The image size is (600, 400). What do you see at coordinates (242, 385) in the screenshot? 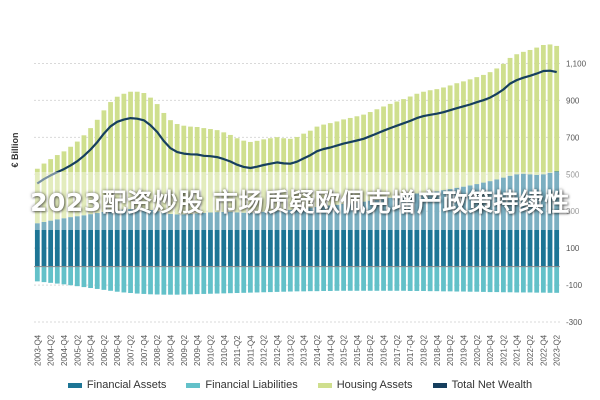
I see `legend-item-financial-liabilities: Financial Liabilities` at bounding box center [242, 385].